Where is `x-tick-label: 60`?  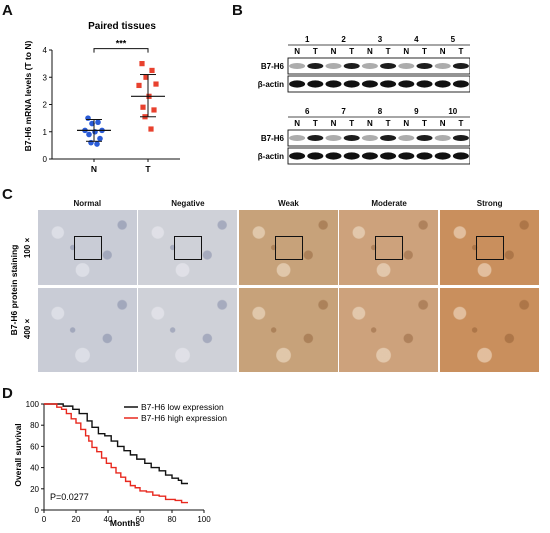 x-tick-label: 60 is located at coordinates (140, 519).